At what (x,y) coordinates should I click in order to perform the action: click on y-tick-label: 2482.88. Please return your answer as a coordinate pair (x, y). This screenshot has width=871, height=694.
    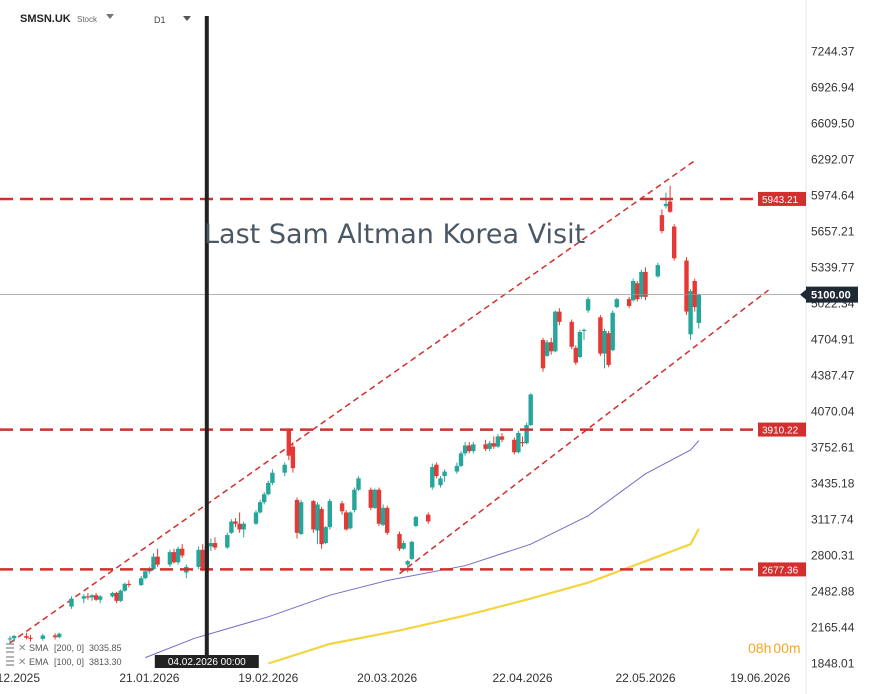
    Looking at the image, I should click on (833, 591).